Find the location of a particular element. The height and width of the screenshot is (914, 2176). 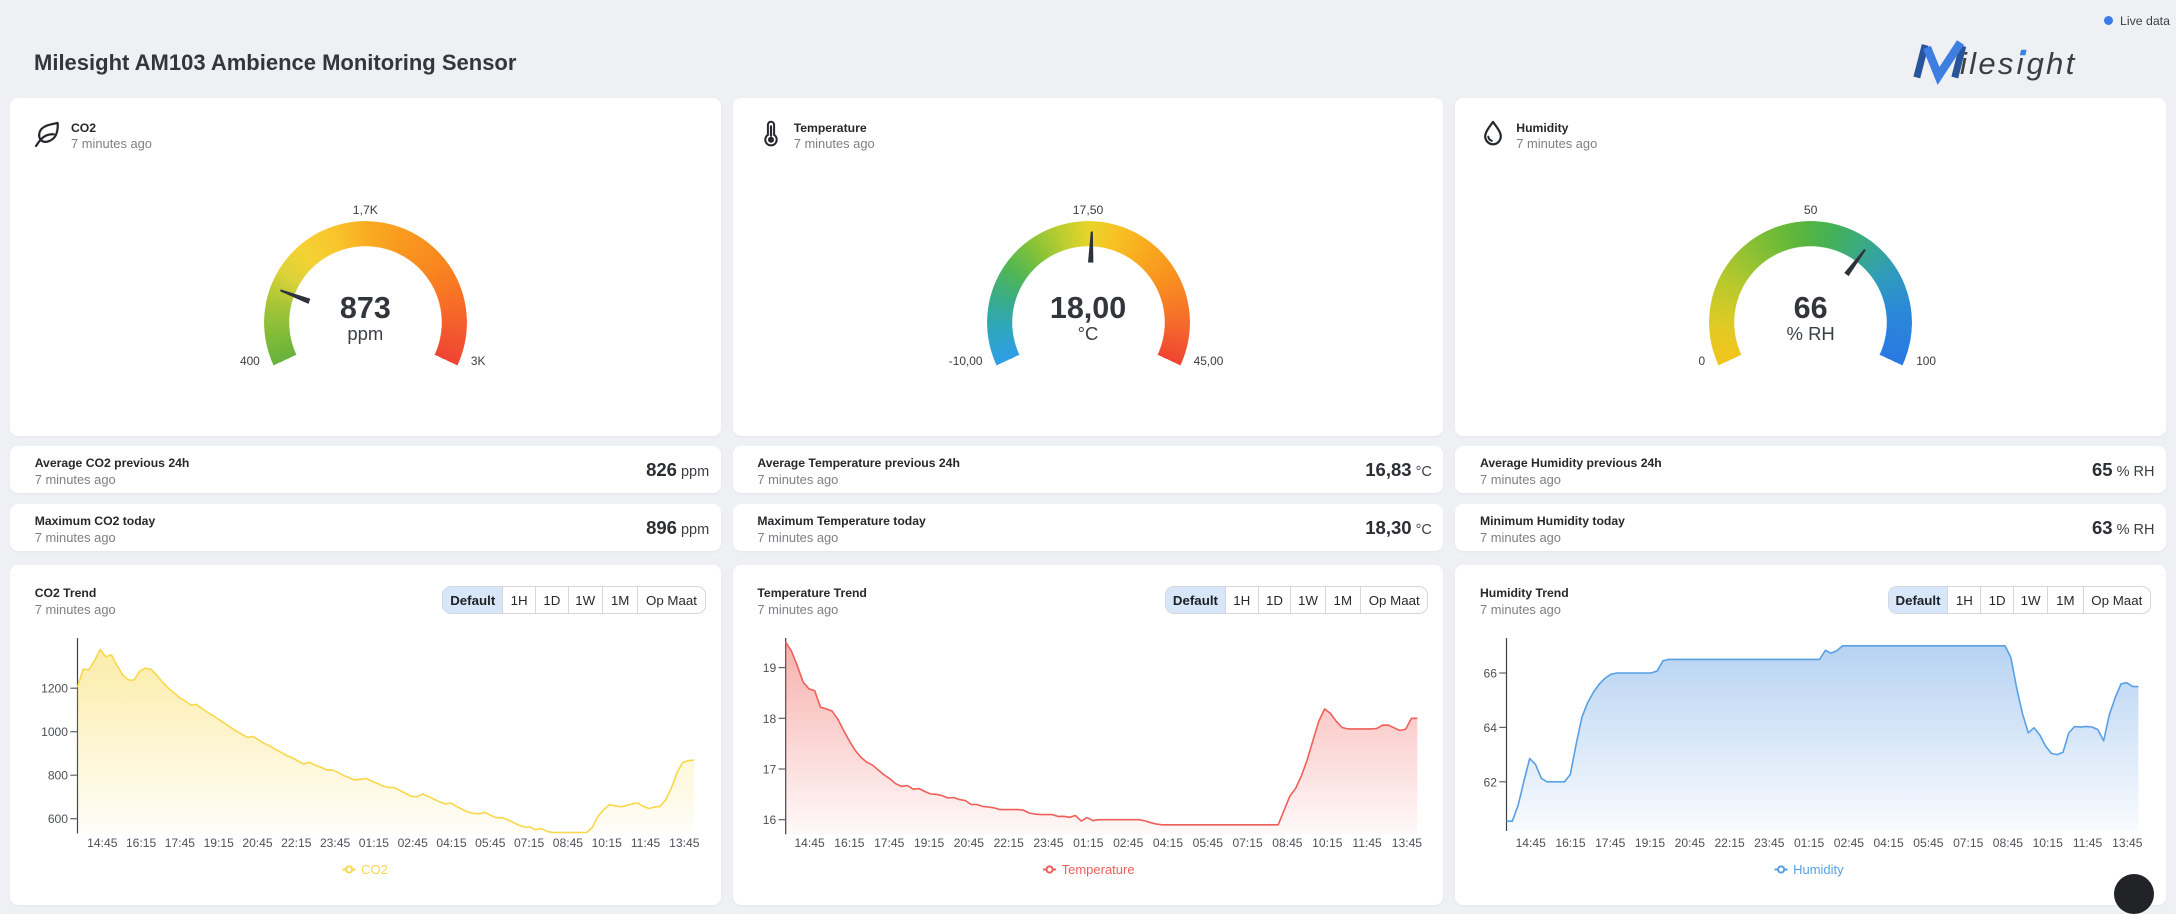

svg-text: 18 is located at coordinates (769, 719).